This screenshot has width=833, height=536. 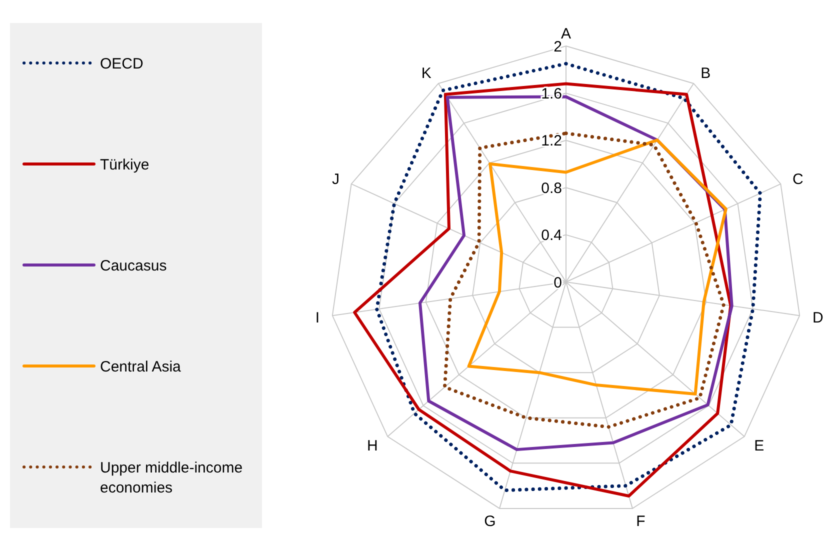 I want to click on y-tick-label: 0.4, so click(x=551, y=235).